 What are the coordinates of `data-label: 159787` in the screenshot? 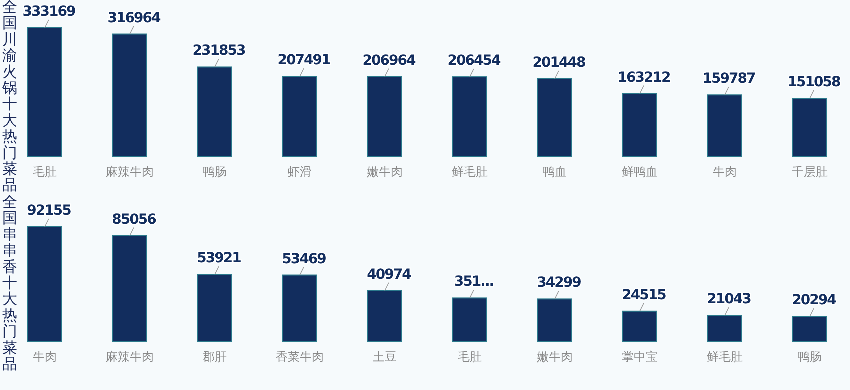 It's located at (729, 79).